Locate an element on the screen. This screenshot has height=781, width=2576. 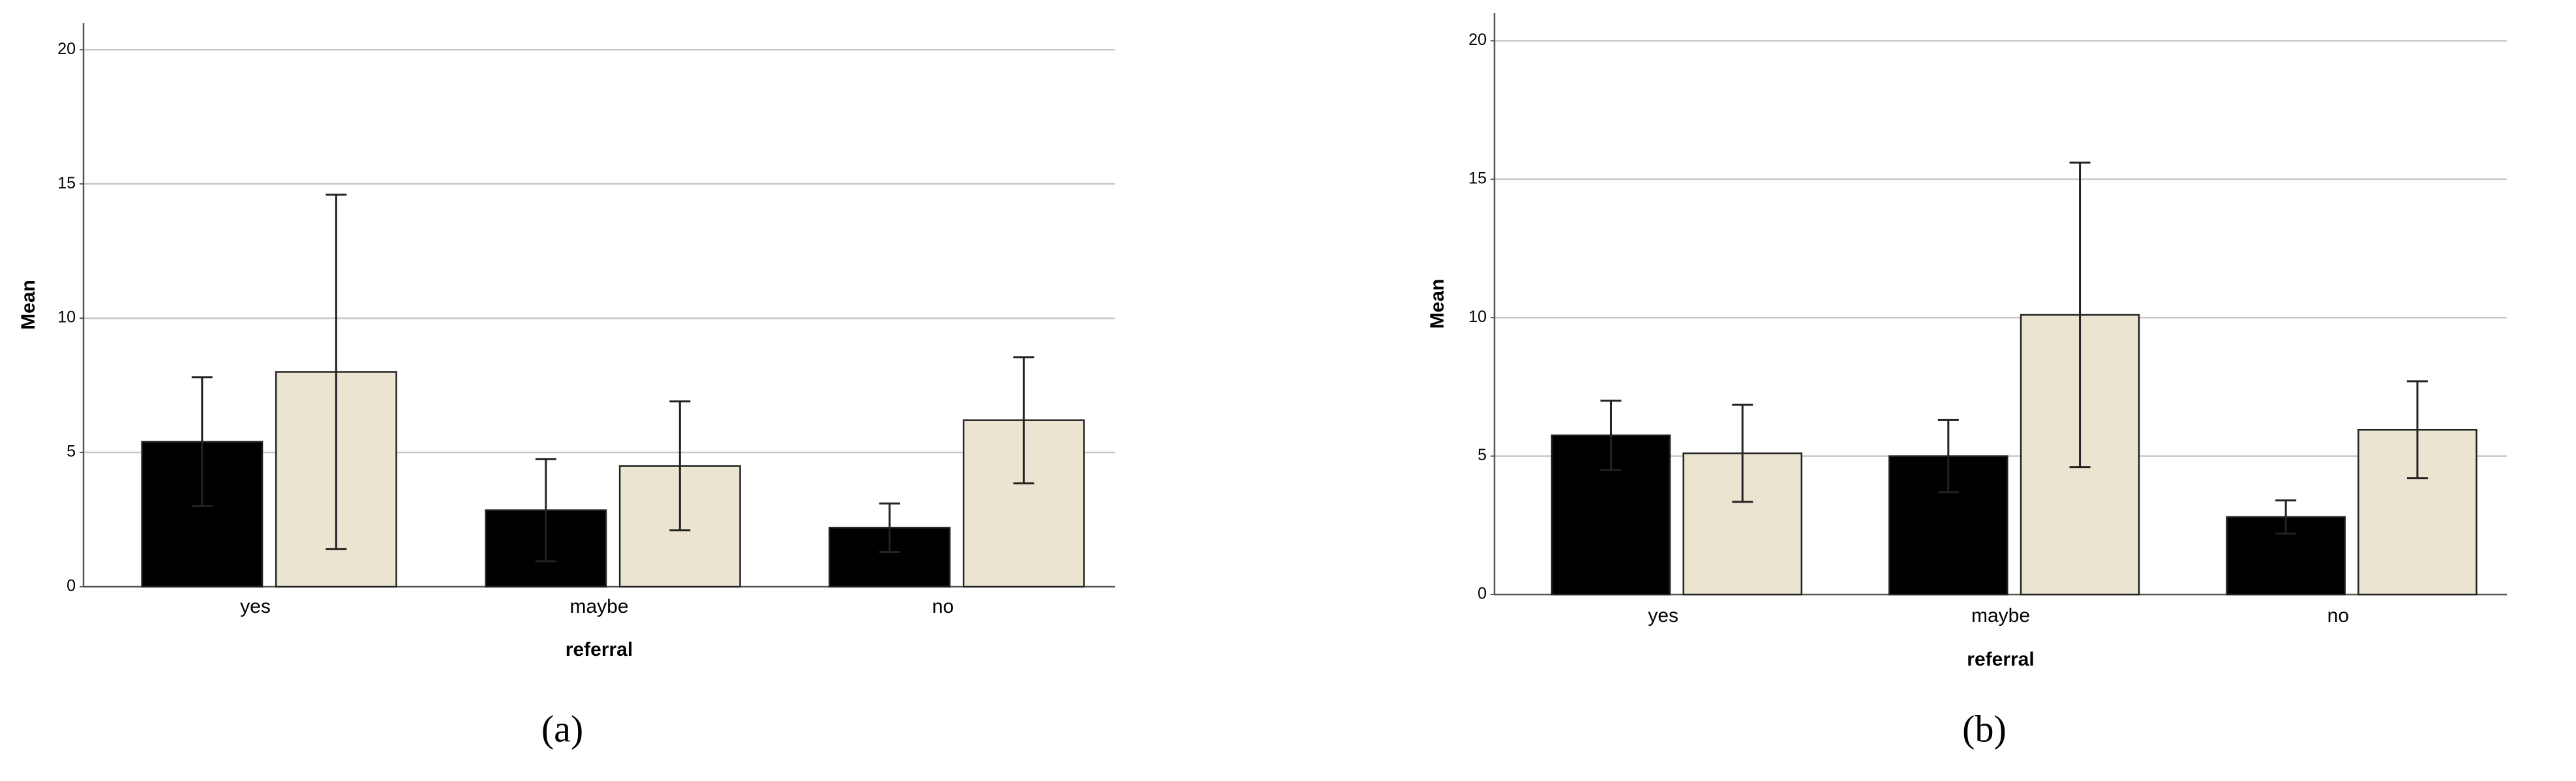
caption: (a) is located at coordinates (562, 728).